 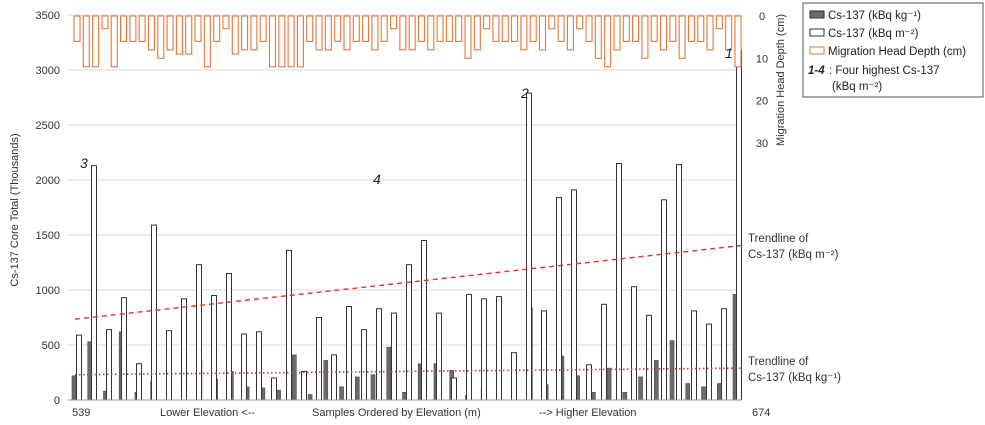 What do you see at coordinates (207, 413) in the screenshot?
I see `x-left-note: Lower Elevation <--` at bounding box center [207, 413].